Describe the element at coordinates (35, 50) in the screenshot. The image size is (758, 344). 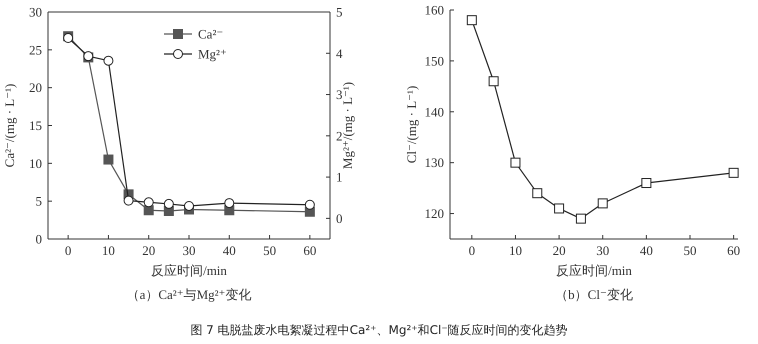
I see `y-tick-label: 25` at that location.